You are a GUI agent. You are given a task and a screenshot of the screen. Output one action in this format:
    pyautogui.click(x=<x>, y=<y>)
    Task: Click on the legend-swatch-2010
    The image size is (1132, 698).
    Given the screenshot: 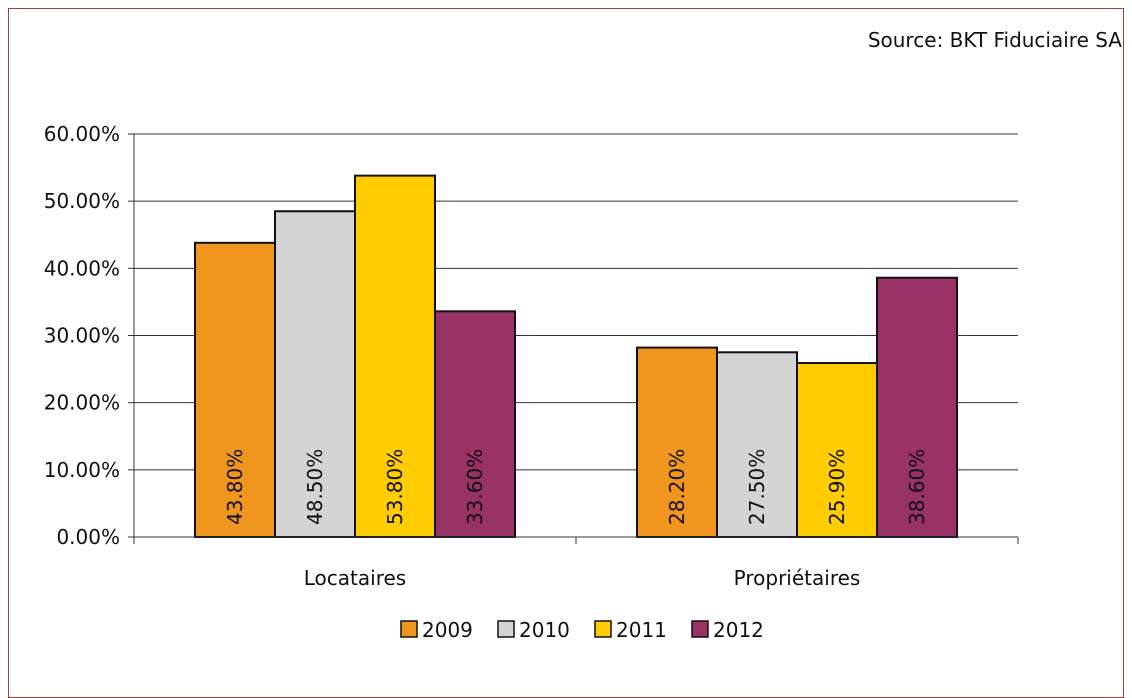 What is the action you would take?
    pyautogui.click(x=506, y=629)
    